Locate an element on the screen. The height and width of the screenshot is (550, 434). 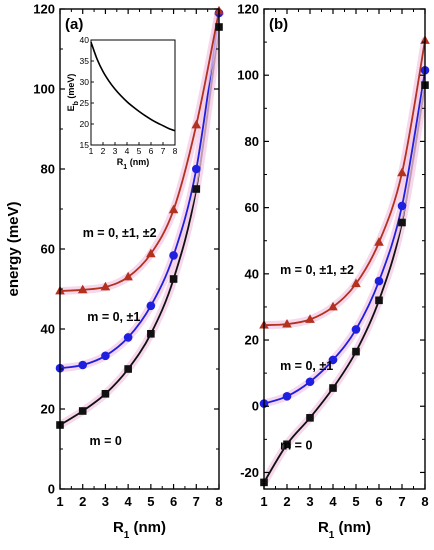
inset-y-tick-label: 20 is located at coordinates (85, 124).